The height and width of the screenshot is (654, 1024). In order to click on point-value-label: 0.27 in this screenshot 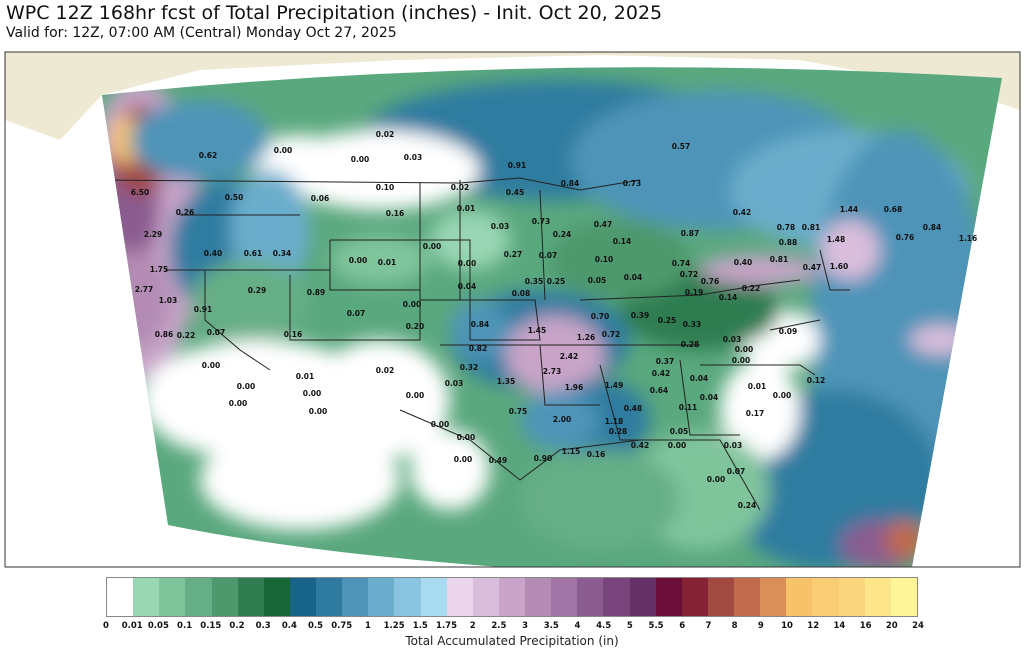, I will do `click(513, 254)`.